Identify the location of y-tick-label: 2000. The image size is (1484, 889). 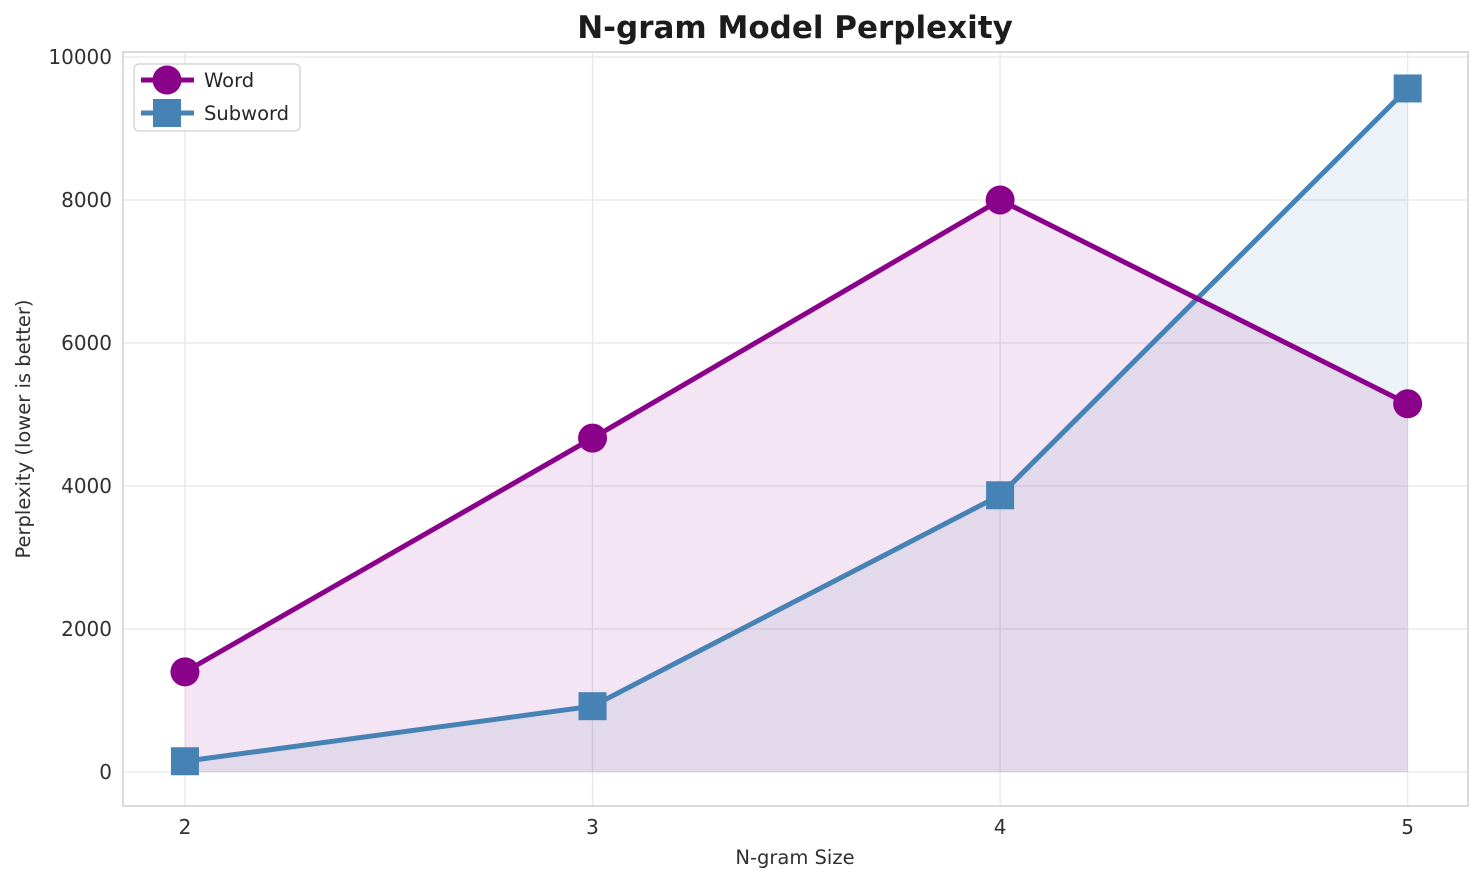
(86, 629).